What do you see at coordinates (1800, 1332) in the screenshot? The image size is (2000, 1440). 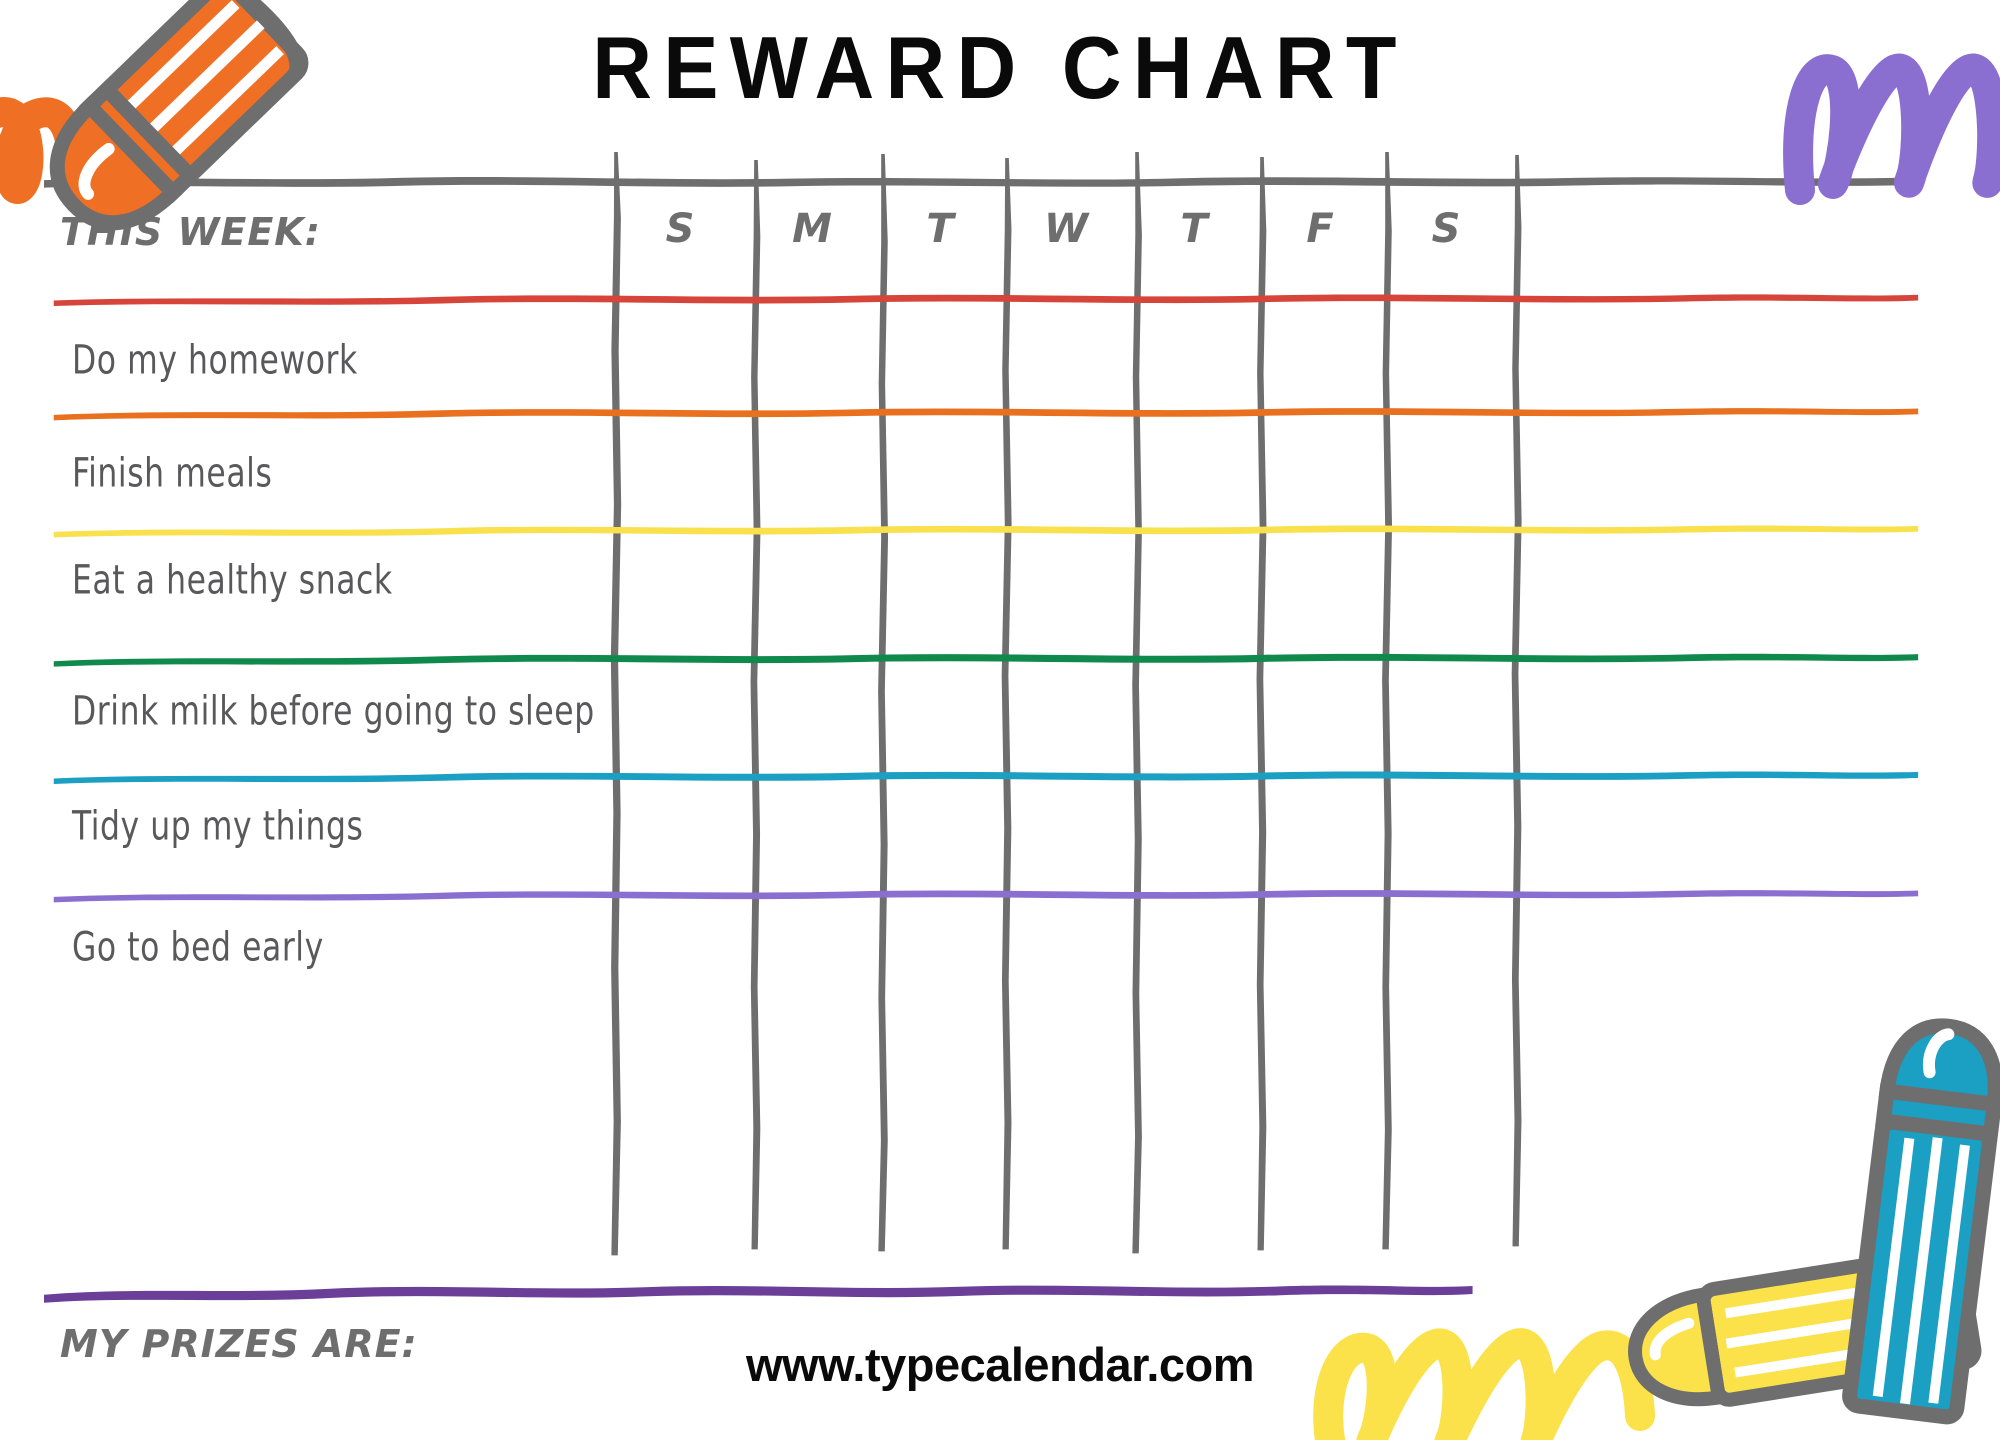 I see `yellow-pencil-icon` at bounding box center [1800, 1332].